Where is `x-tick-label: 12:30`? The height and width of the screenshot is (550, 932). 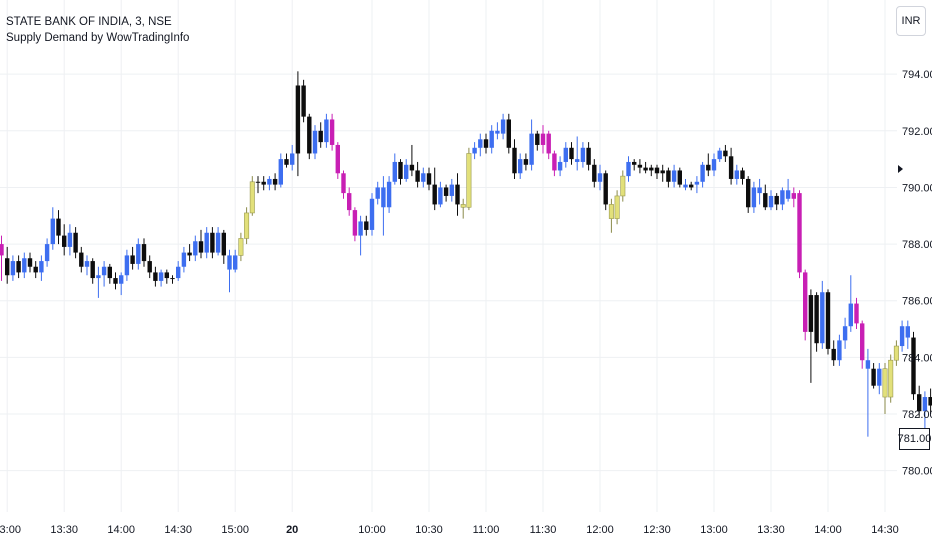
x-tick-label: 12:30 is located at coordinates (657, 530).